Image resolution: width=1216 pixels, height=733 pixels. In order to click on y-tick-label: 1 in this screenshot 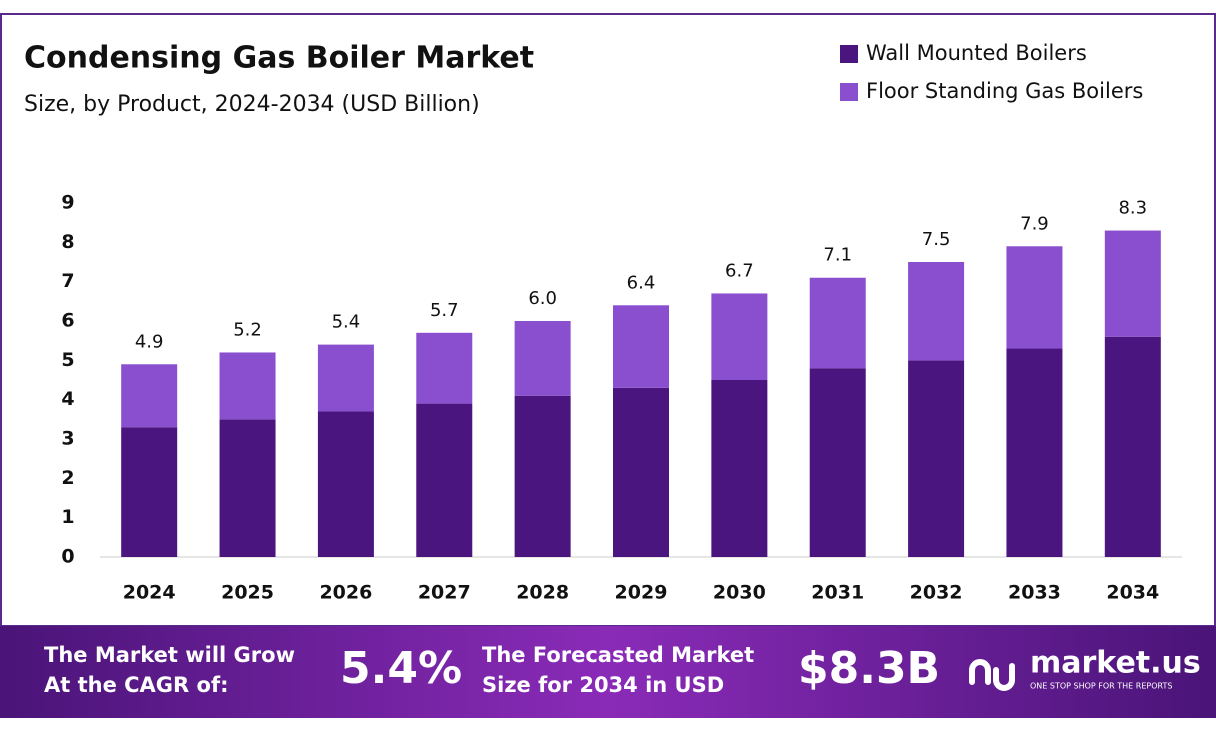, I will do `click(67, 517)`.